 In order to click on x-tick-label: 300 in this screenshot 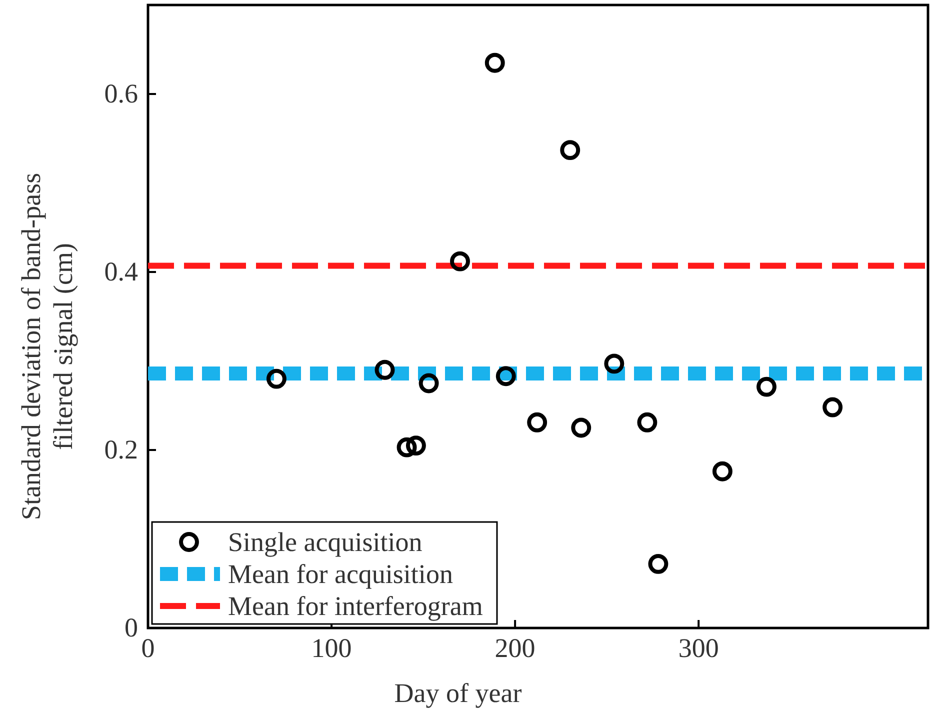, I will do `click(698, 648)`.